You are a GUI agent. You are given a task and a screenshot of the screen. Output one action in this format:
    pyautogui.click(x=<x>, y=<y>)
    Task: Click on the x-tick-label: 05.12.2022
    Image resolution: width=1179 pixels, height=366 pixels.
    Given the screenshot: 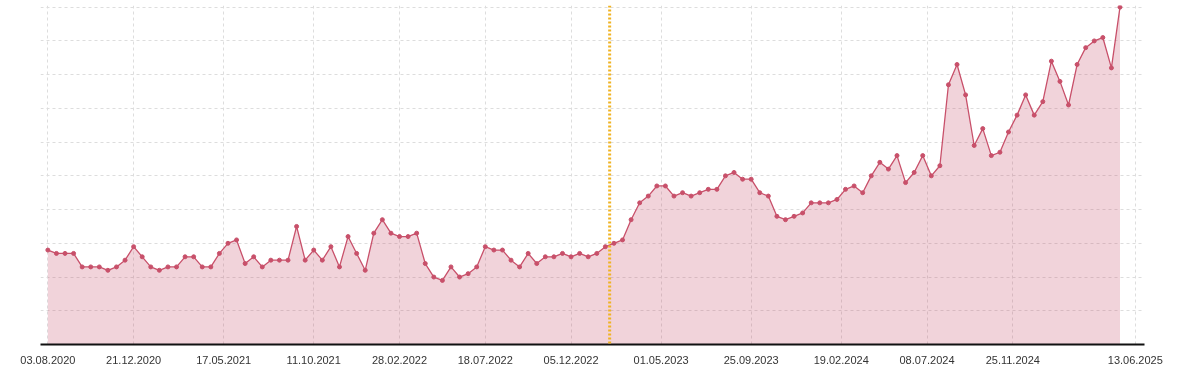 What is the action you would take?
    pyautogui.click(x=571, y=359)
    